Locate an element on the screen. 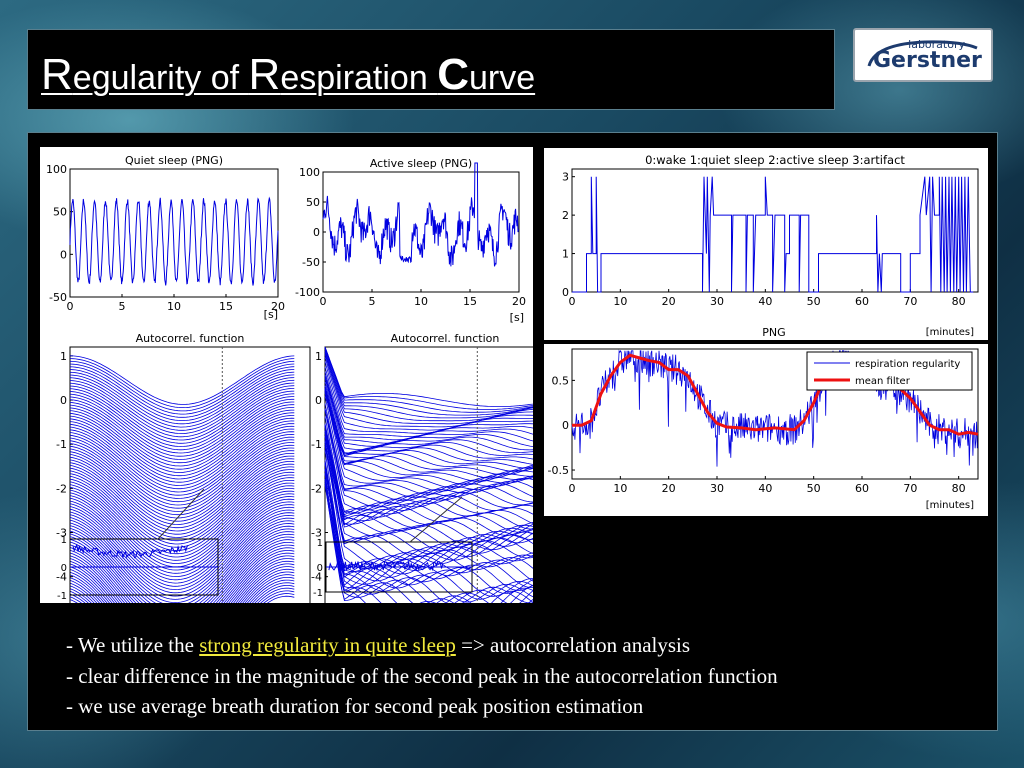 Image resolution: width=1024 pixels, height=768 pixels. sleep-state-trace is located at coordinates (773, 234).